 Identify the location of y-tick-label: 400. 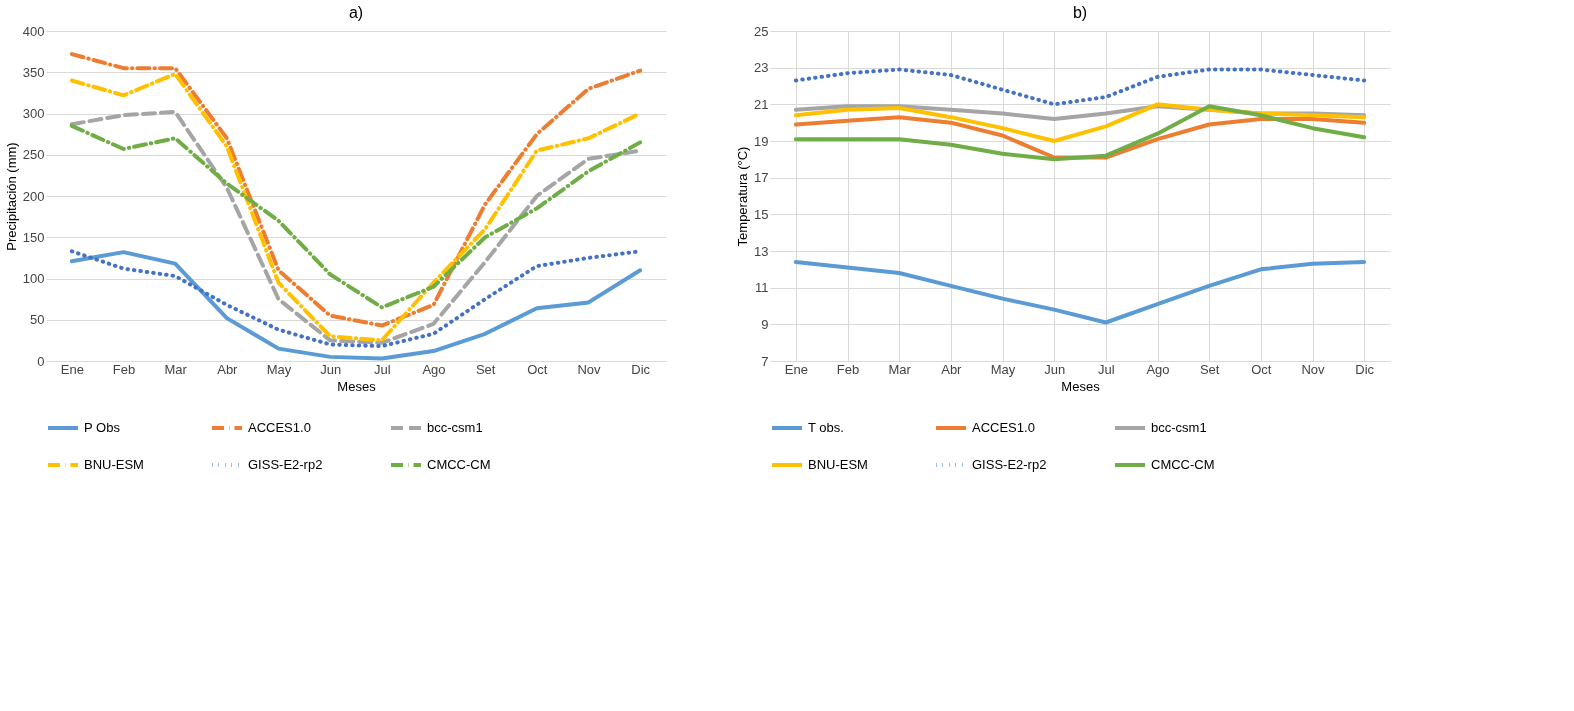
(33, 31).